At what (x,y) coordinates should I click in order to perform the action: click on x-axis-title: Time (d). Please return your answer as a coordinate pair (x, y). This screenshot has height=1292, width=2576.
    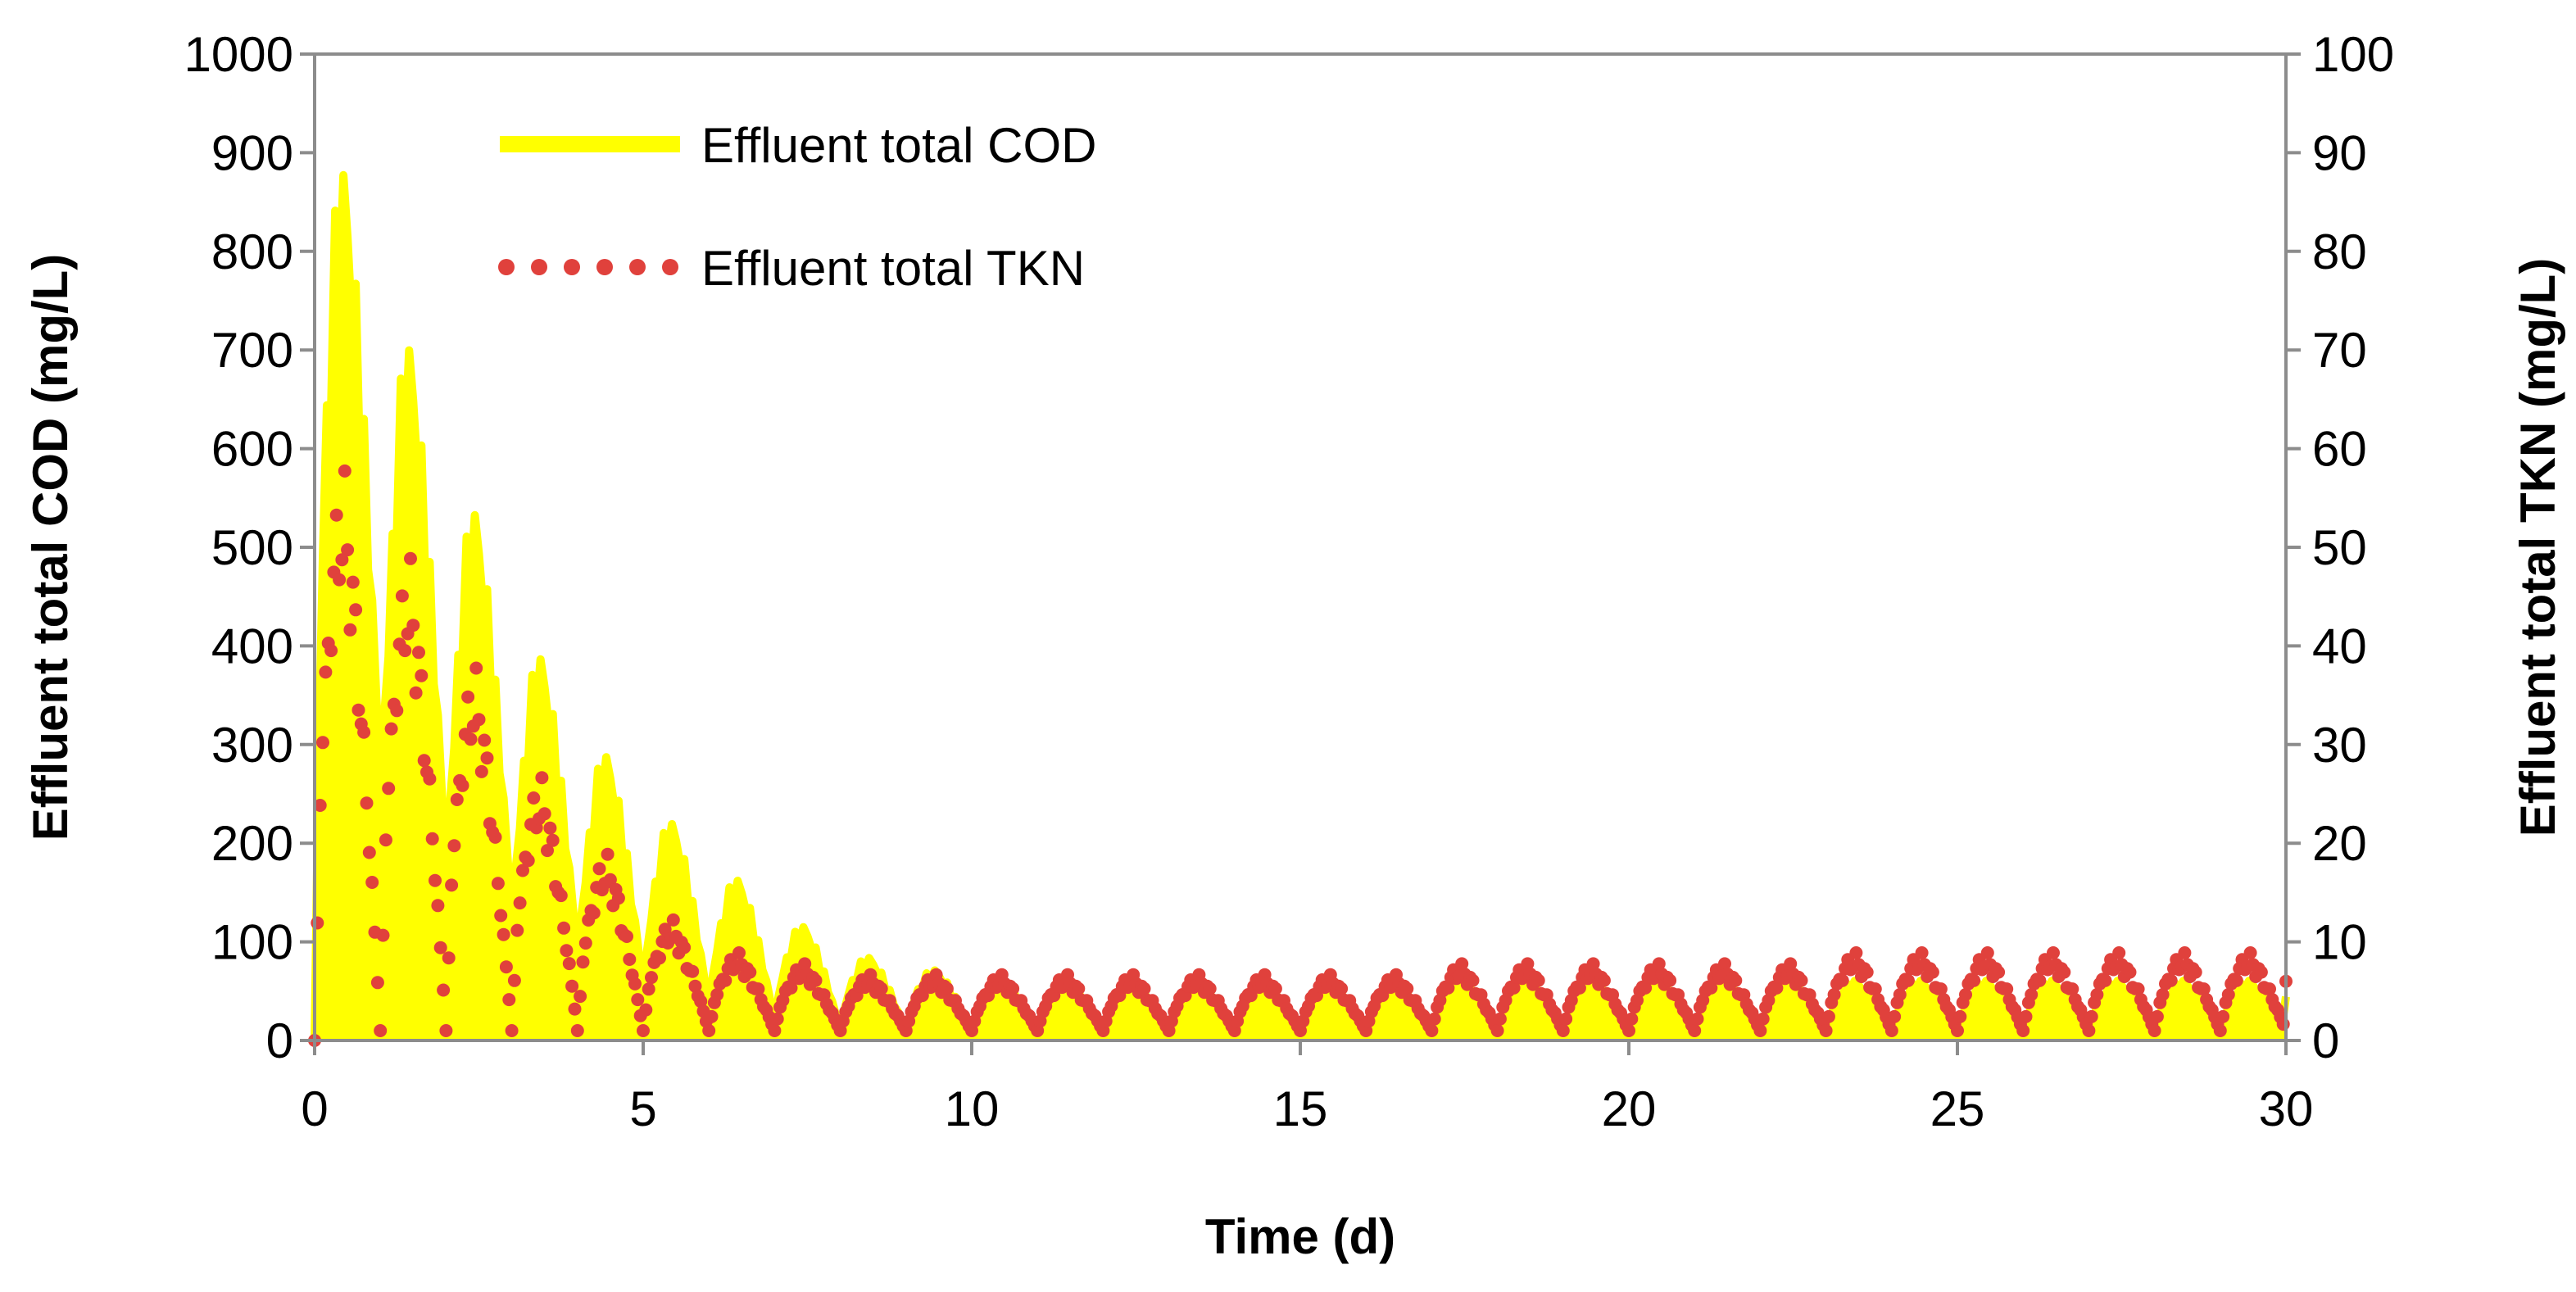
    Looking at the image, I should click on (1300, 1236).